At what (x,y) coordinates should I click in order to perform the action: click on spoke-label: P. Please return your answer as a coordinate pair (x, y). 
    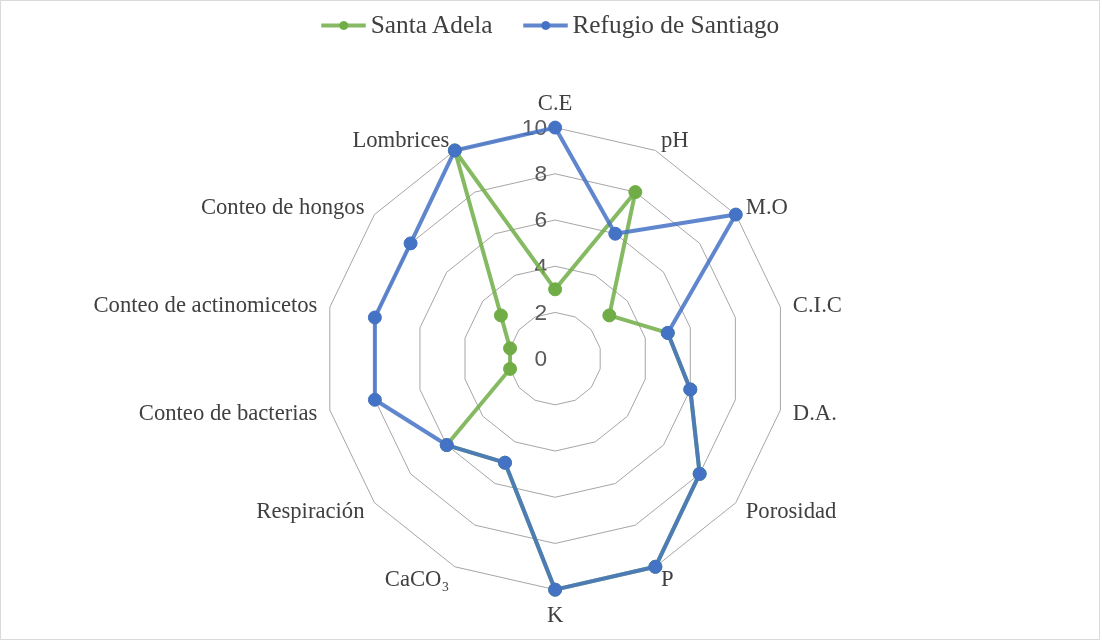
    Looking at the image, I should click on (667, 578).